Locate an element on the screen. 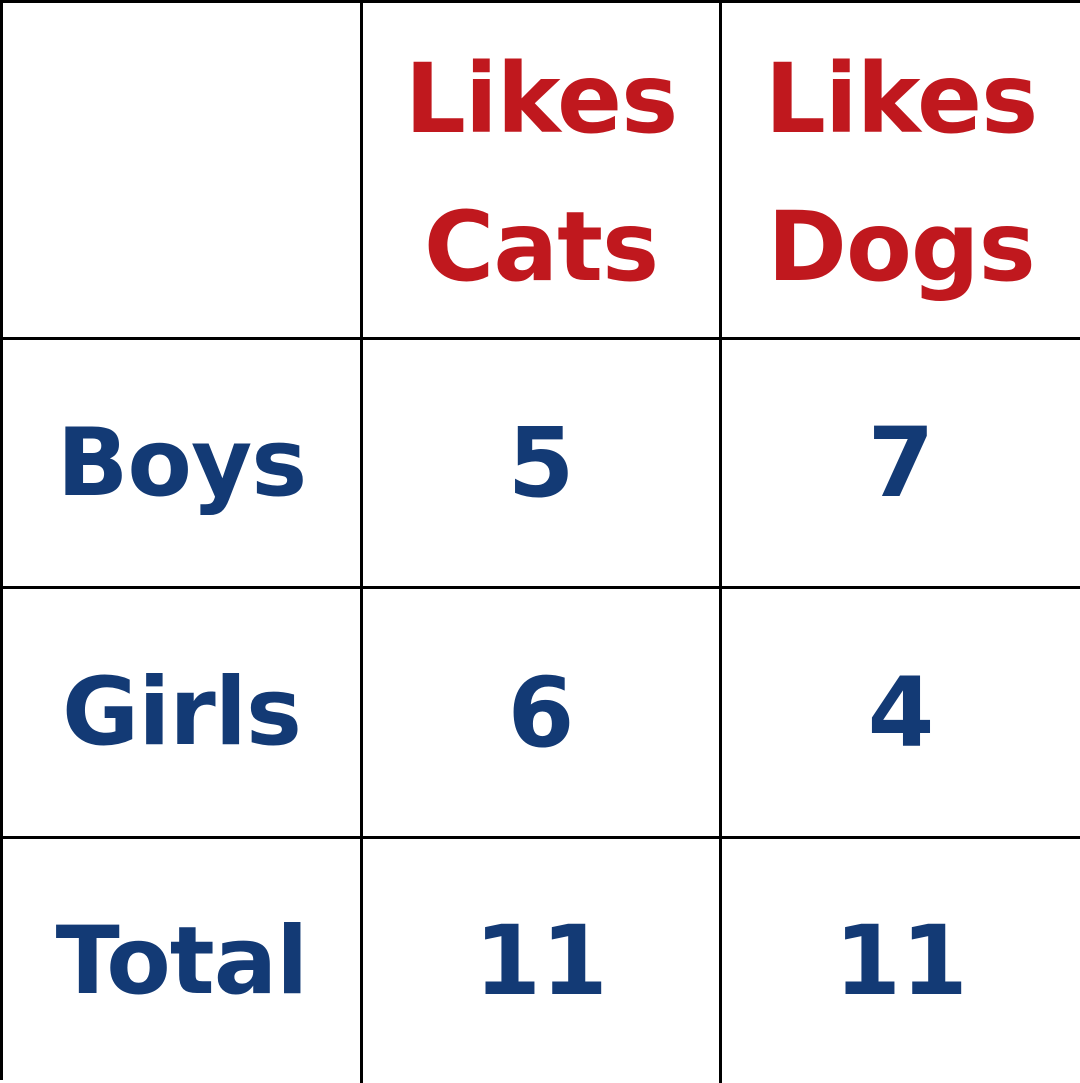 This screenshot has width=1080, height=1083. row-label-cell-girls: Girls is located at coordinates (183, 714).